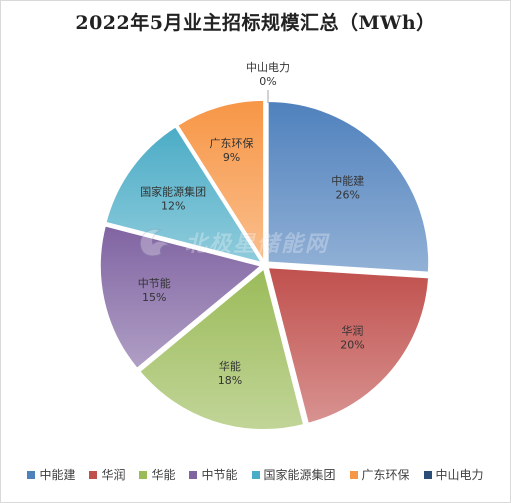  Describe the element at coordinates (268, 67) in the screenshot. I see `slice-name-label-7: 中山电力` at that location.